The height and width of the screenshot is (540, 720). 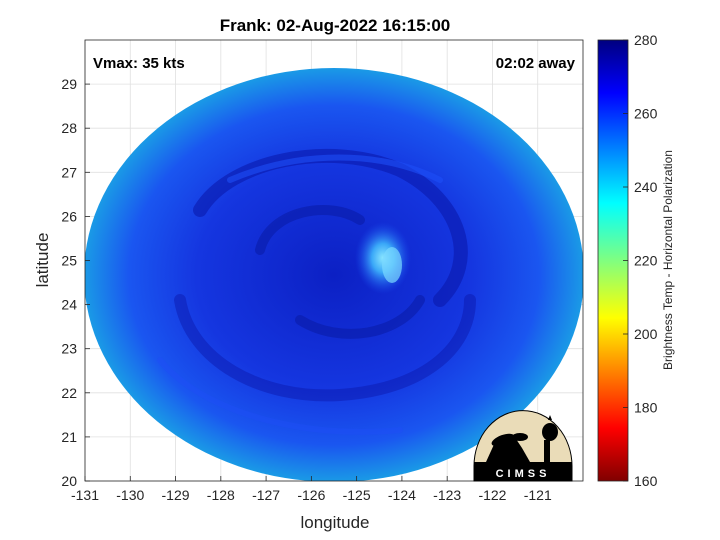 I want to click on chart-title: Frank: 02-Aug-2022 16:15:00, so click(x=335, y=25).